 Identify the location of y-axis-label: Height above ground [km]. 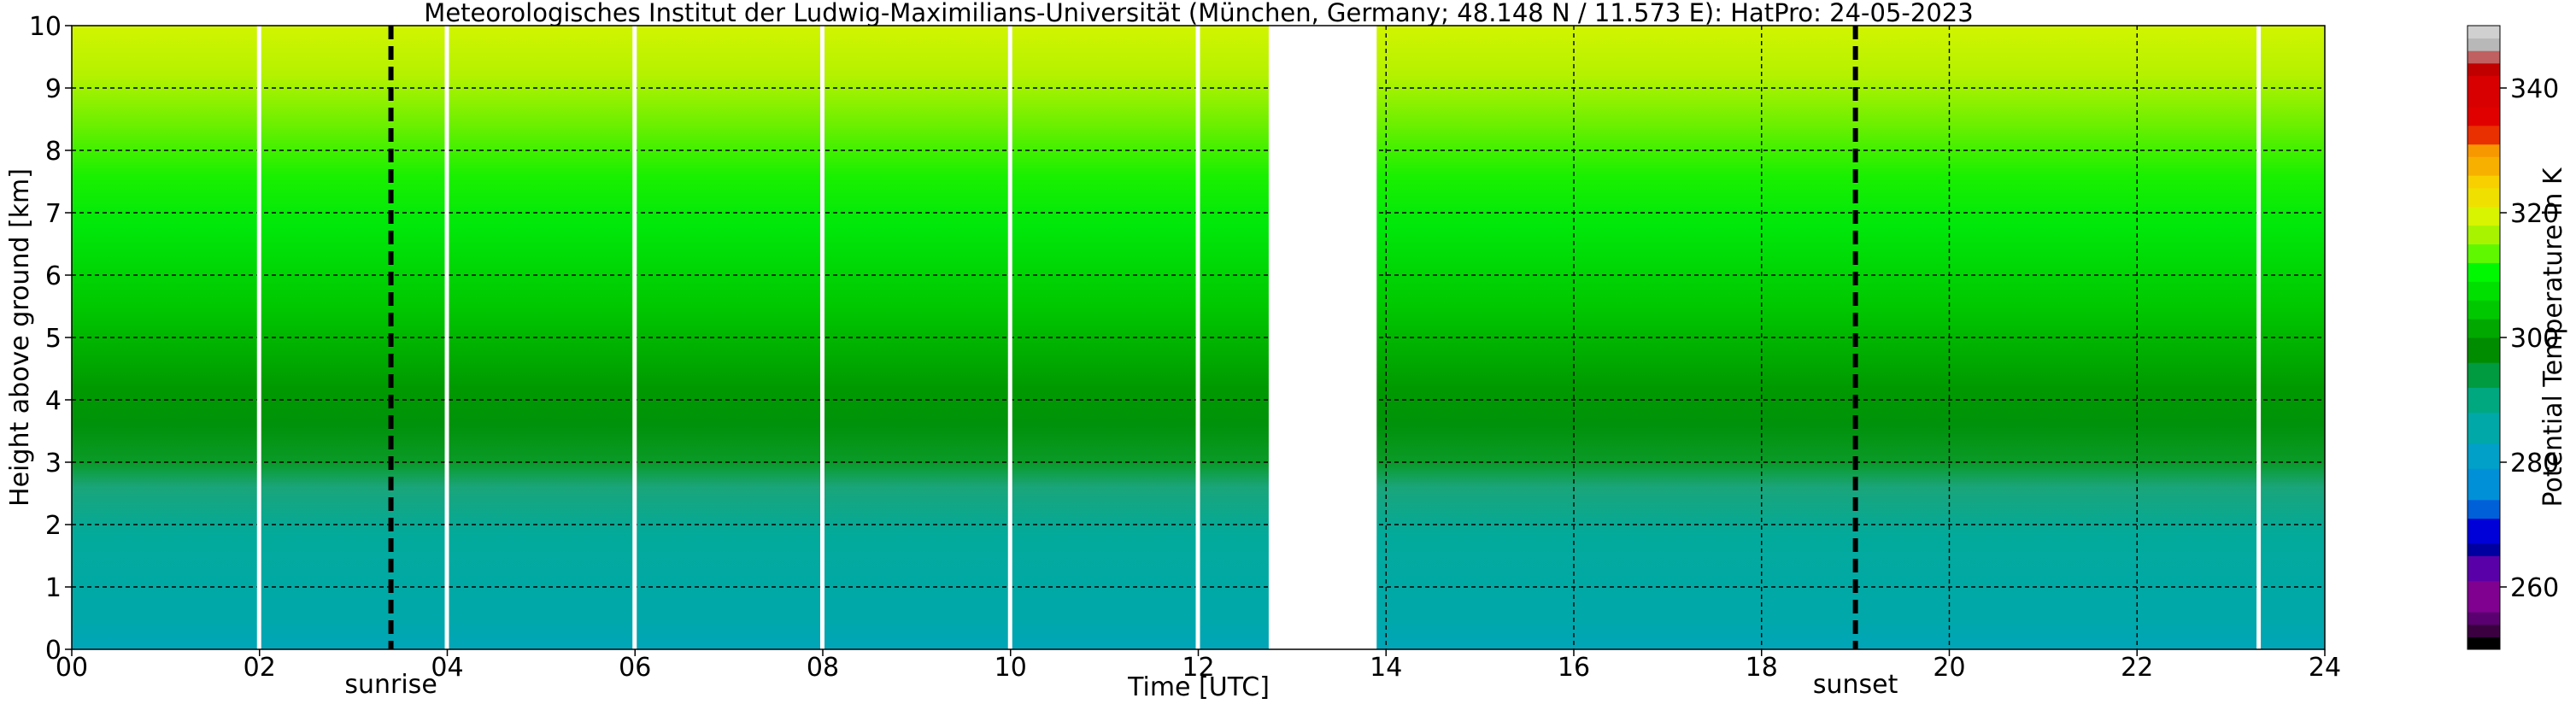
(20, 337).